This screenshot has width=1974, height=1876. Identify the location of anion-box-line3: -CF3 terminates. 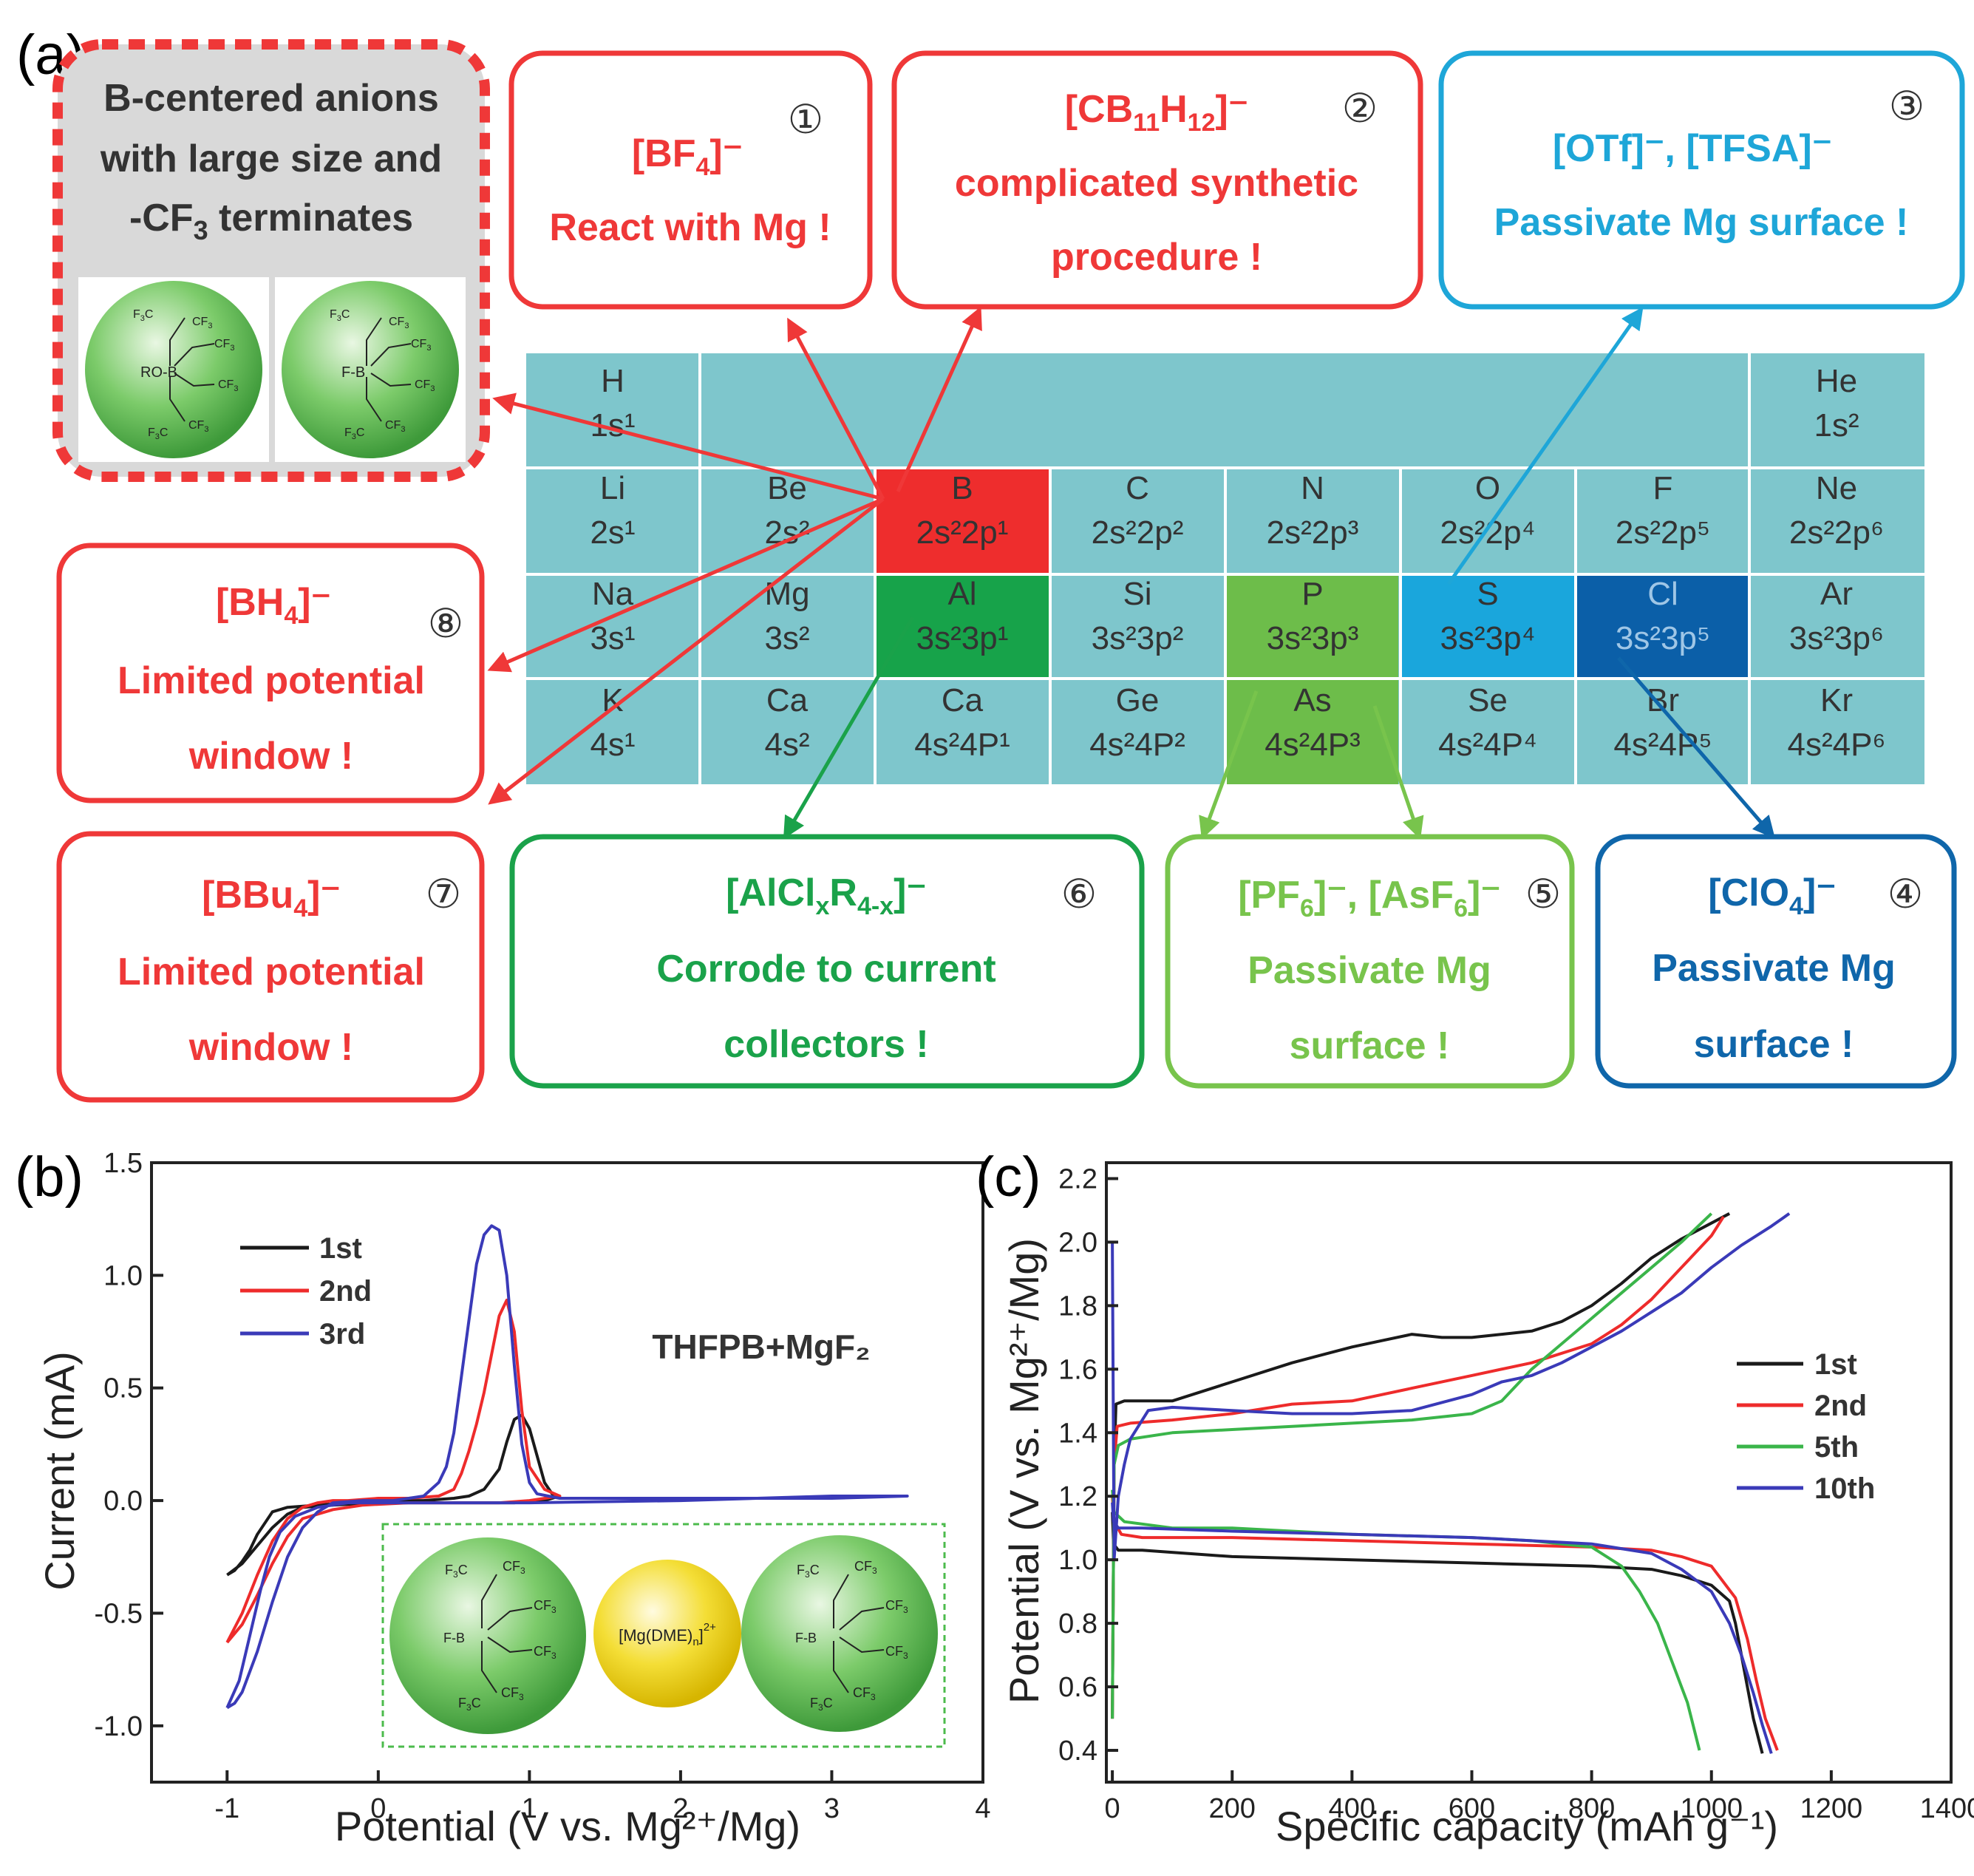
(271, 221).